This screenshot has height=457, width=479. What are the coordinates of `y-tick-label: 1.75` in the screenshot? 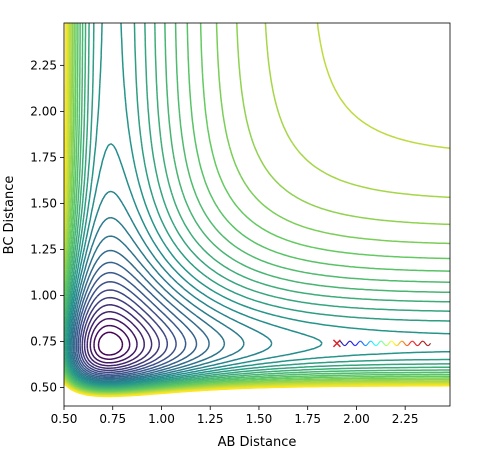 It's located at (43, 157).